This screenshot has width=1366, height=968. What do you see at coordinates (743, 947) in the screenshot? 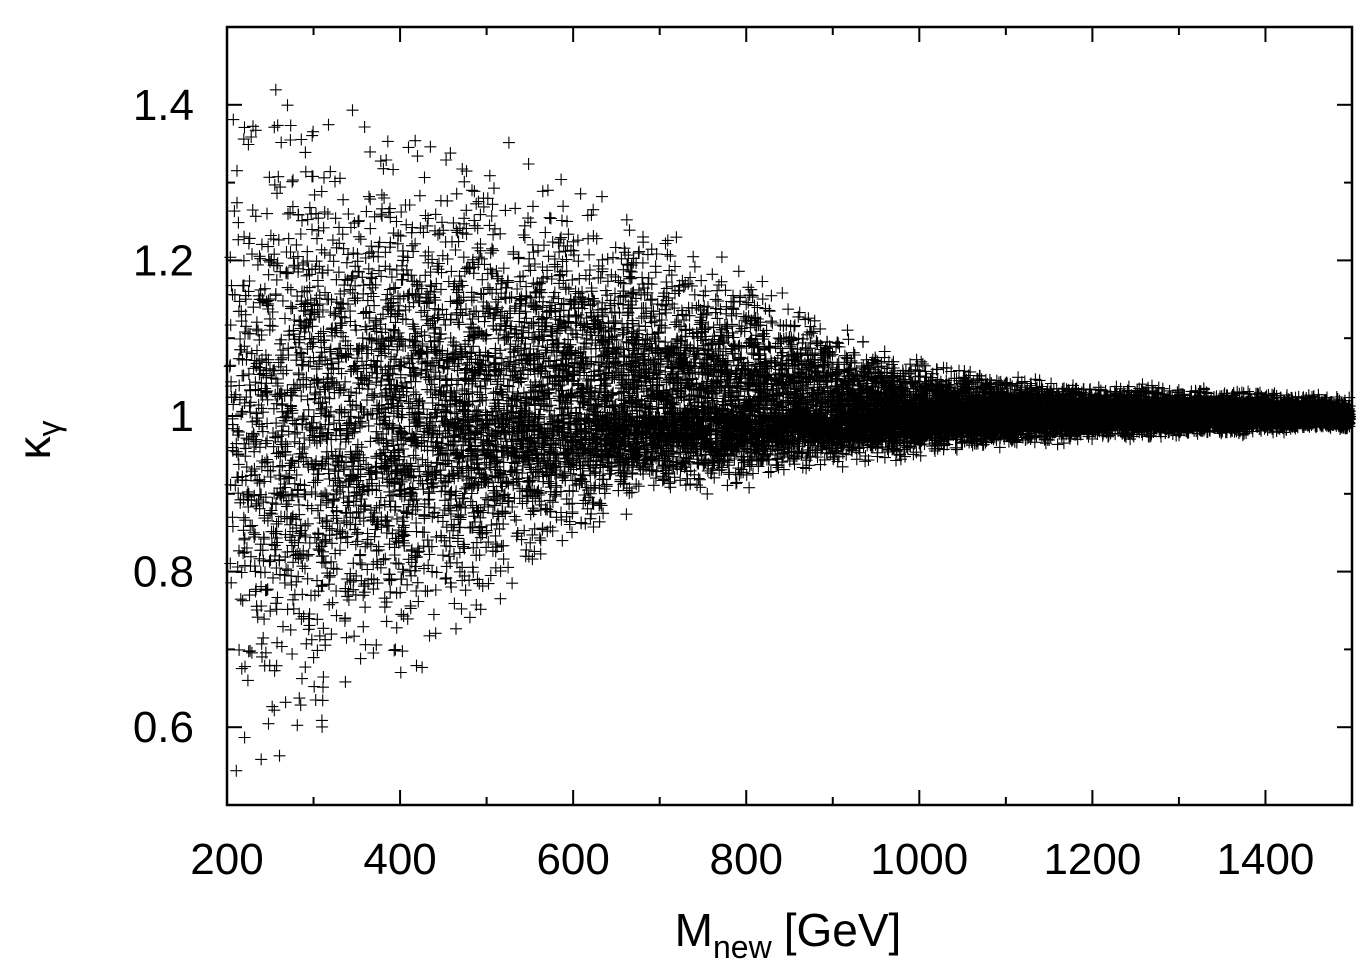
I see `x-axis-label-subscript: new` at bounding box center [743, 947].